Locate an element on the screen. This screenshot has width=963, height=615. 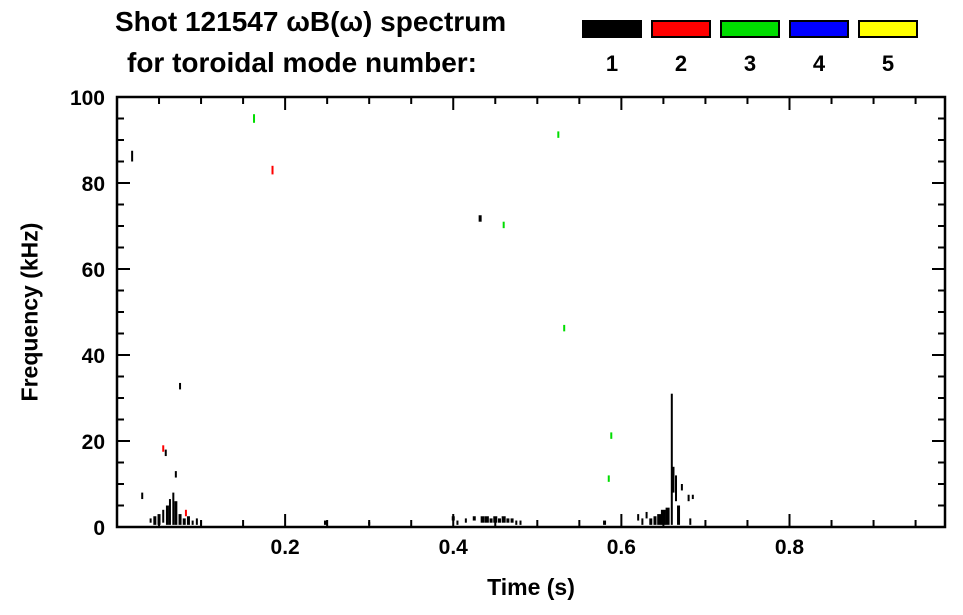
x-tick-label: 0.8 is located at coordinates (790, 547).